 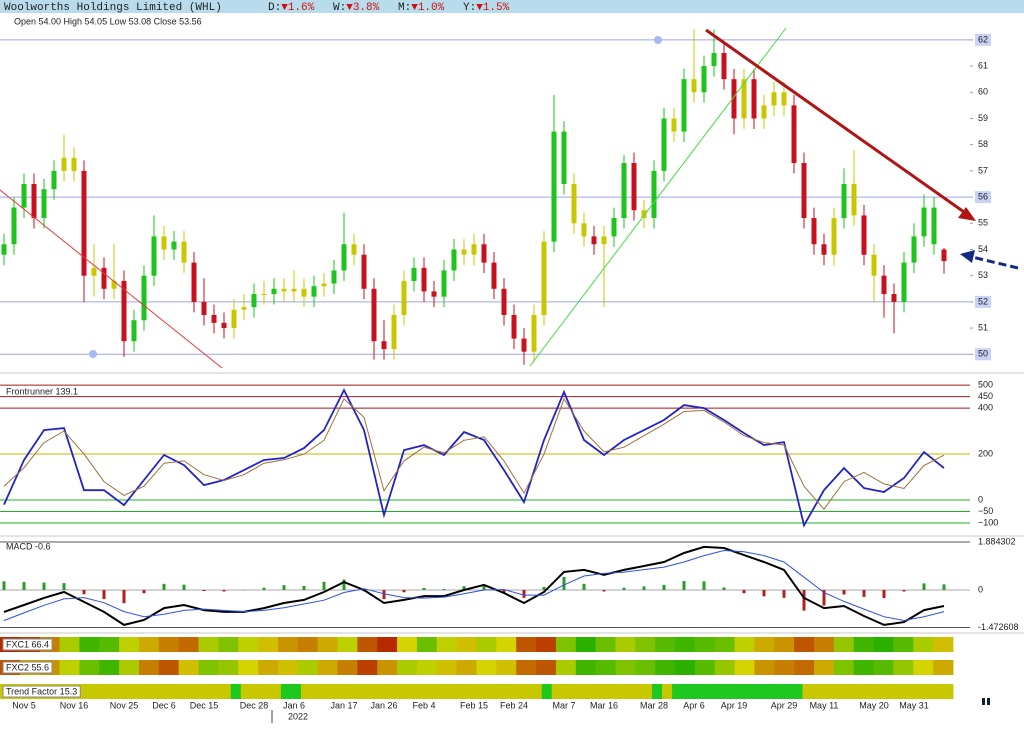 What do you see at coordinates (294, 705) in the screenshot?
I see `x-tick-label: Jan 6` at bounding box center [294, 705].